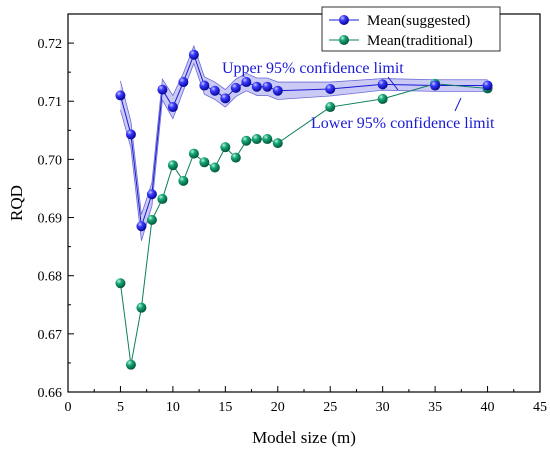  I want to click on y-tick-label: 0.70, so click(50, 160).